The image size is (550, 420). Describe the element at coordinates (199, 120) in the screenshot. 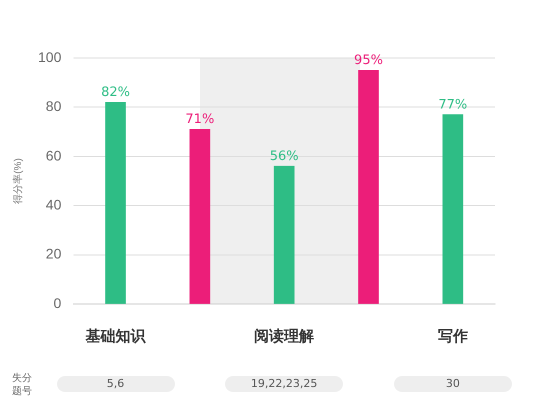

I see `data-label: 71%` at that location.